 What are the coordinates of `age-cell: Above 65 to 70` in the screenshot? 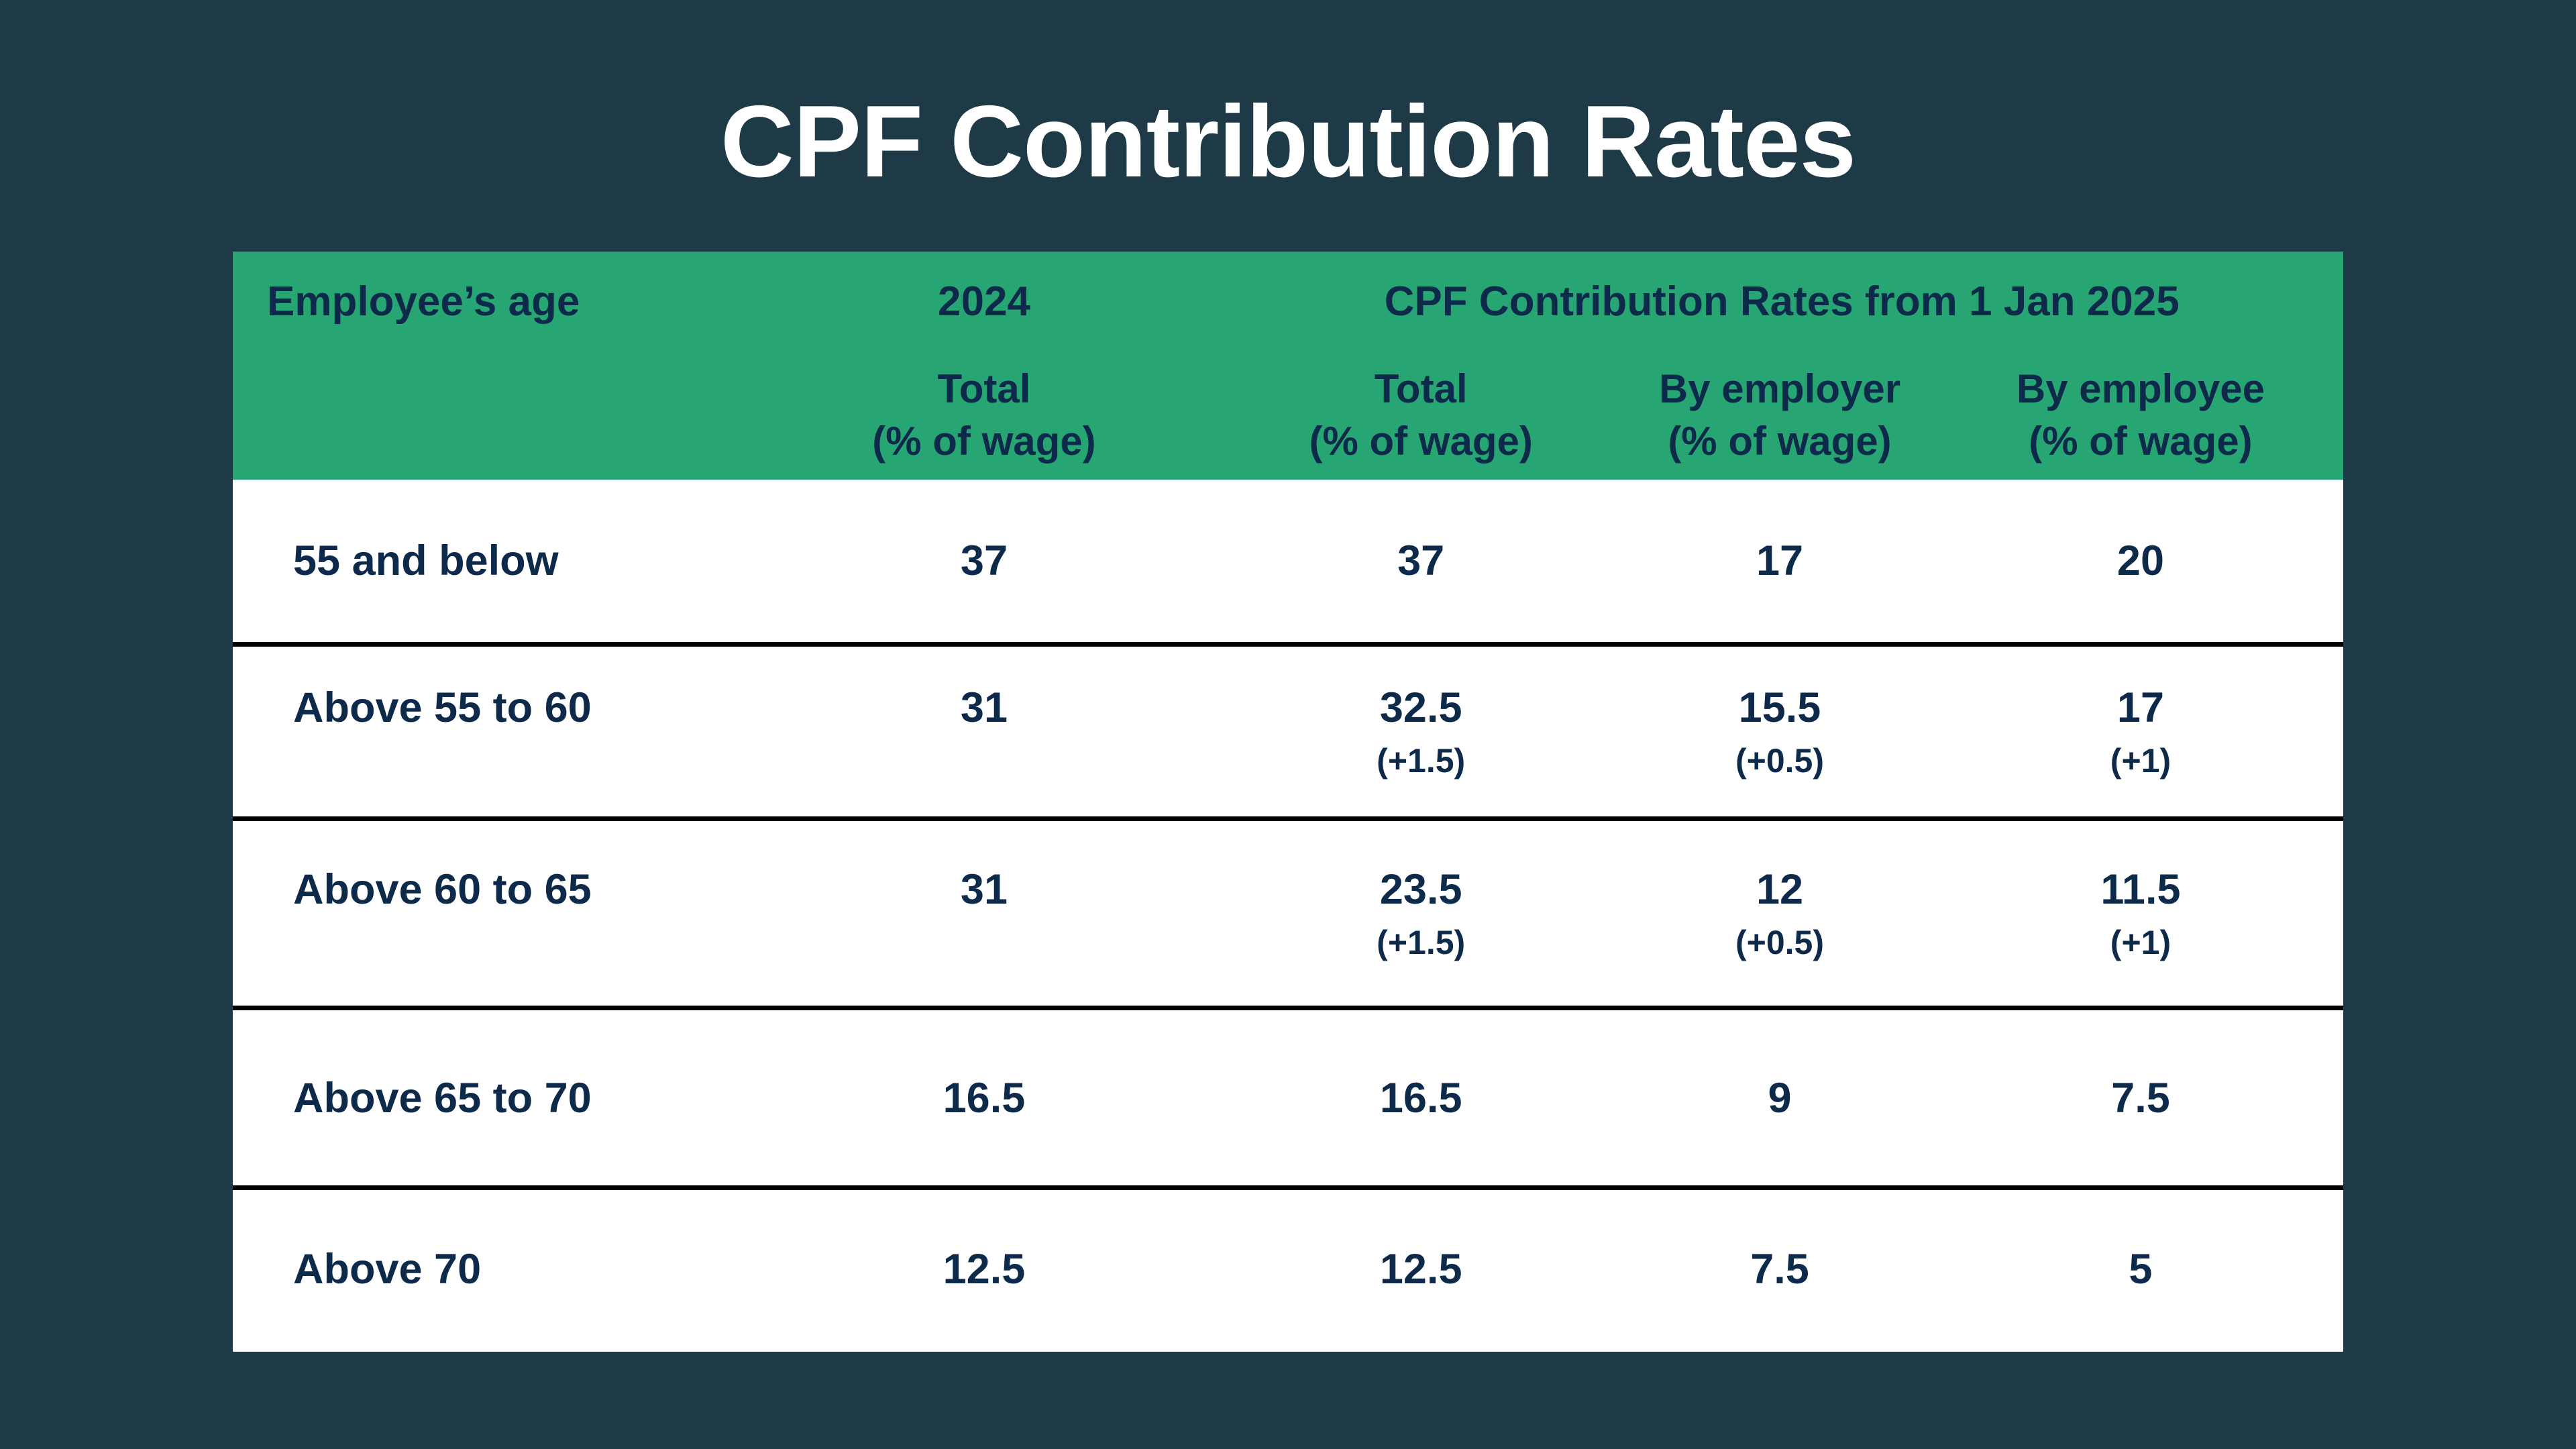 It's located at (490, 1097).